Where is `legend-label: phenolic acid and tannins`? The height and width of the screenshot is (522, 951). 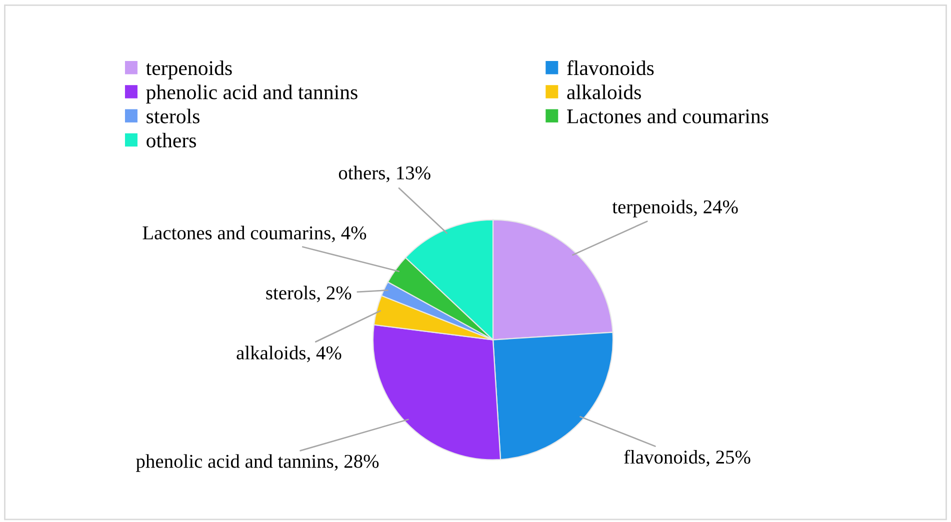 legend-label: phenolic acid and tannins is located at coordinates (252, 94).